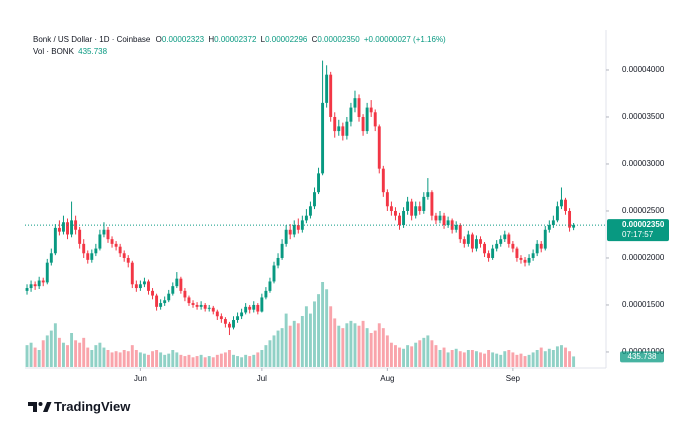 The height and width of the screenshot is (427, 676). Describe the element at coordinates (315, 39) in the screenshot. I see `ohlc-label: C` at that location.